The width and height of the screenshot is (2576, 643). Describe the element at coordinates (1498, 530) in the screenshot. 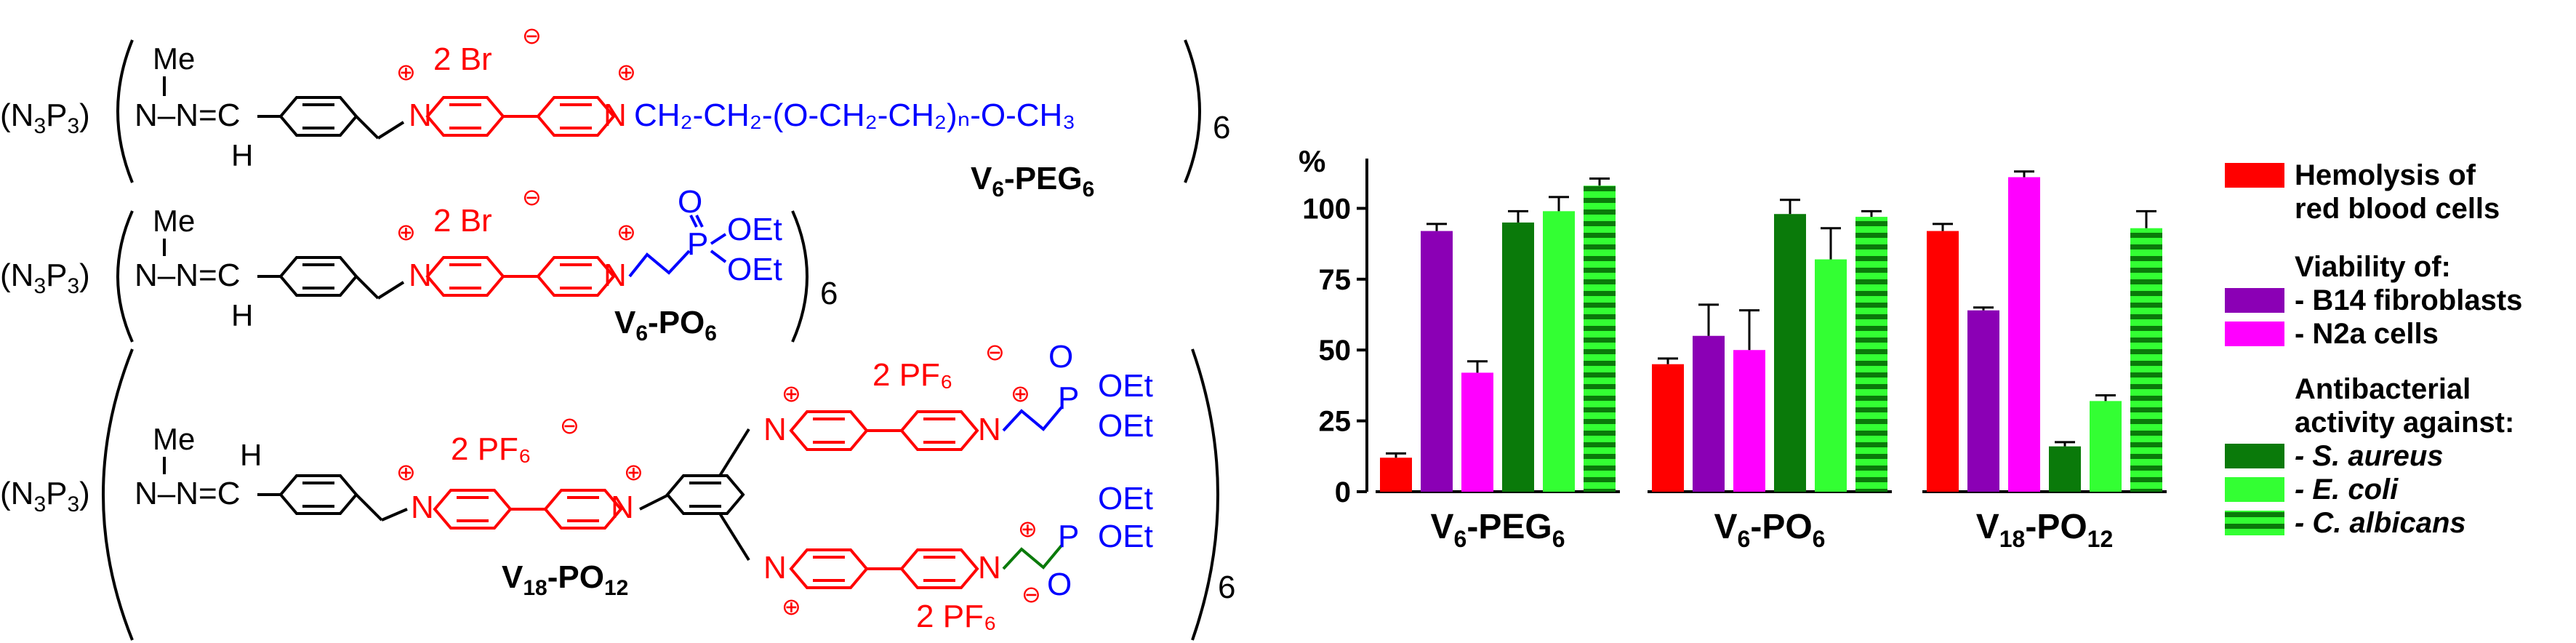

I see `x-category-label: V6-PEG6` at that location.